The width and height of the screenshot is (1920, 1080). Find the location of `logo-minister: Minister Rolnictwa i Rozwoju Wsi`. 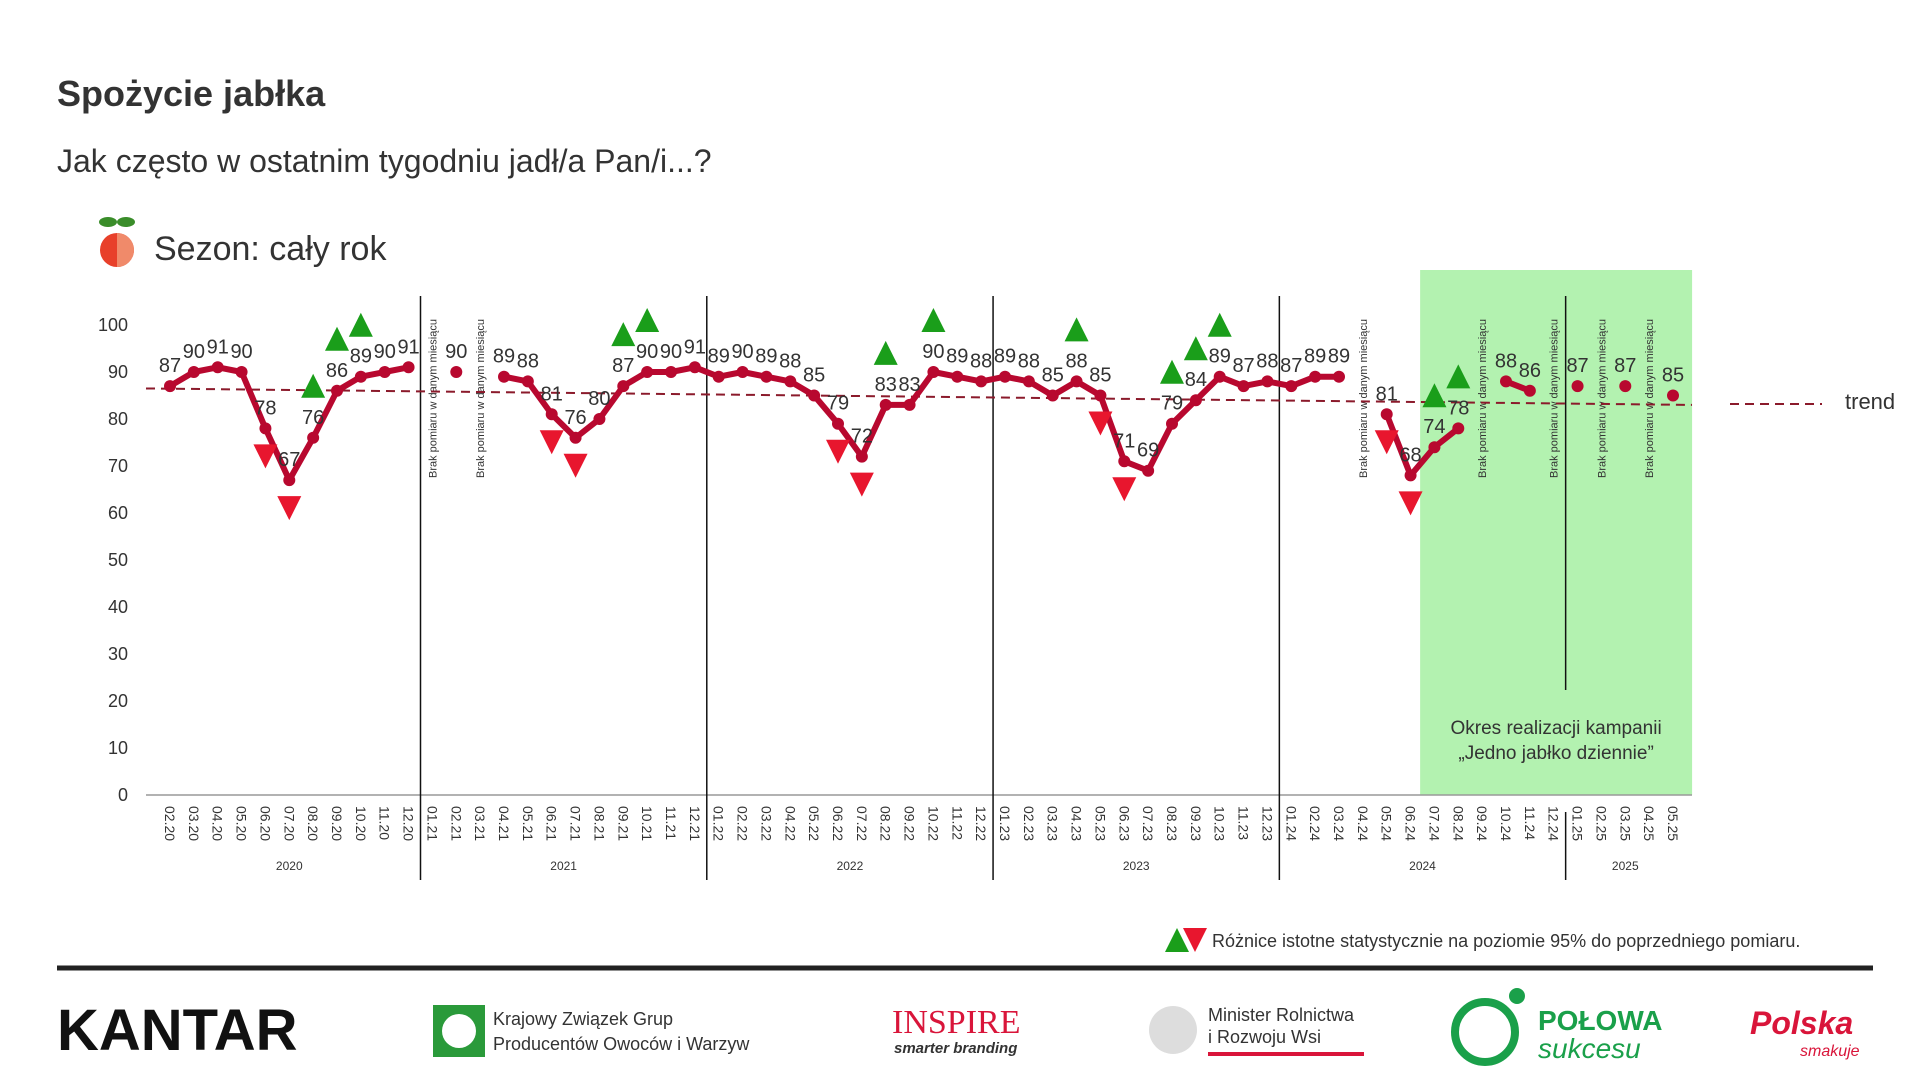

logo-minister: Minister Rolnictwa i Rozwoju Wsi is located at coordinates (1256, 1030).